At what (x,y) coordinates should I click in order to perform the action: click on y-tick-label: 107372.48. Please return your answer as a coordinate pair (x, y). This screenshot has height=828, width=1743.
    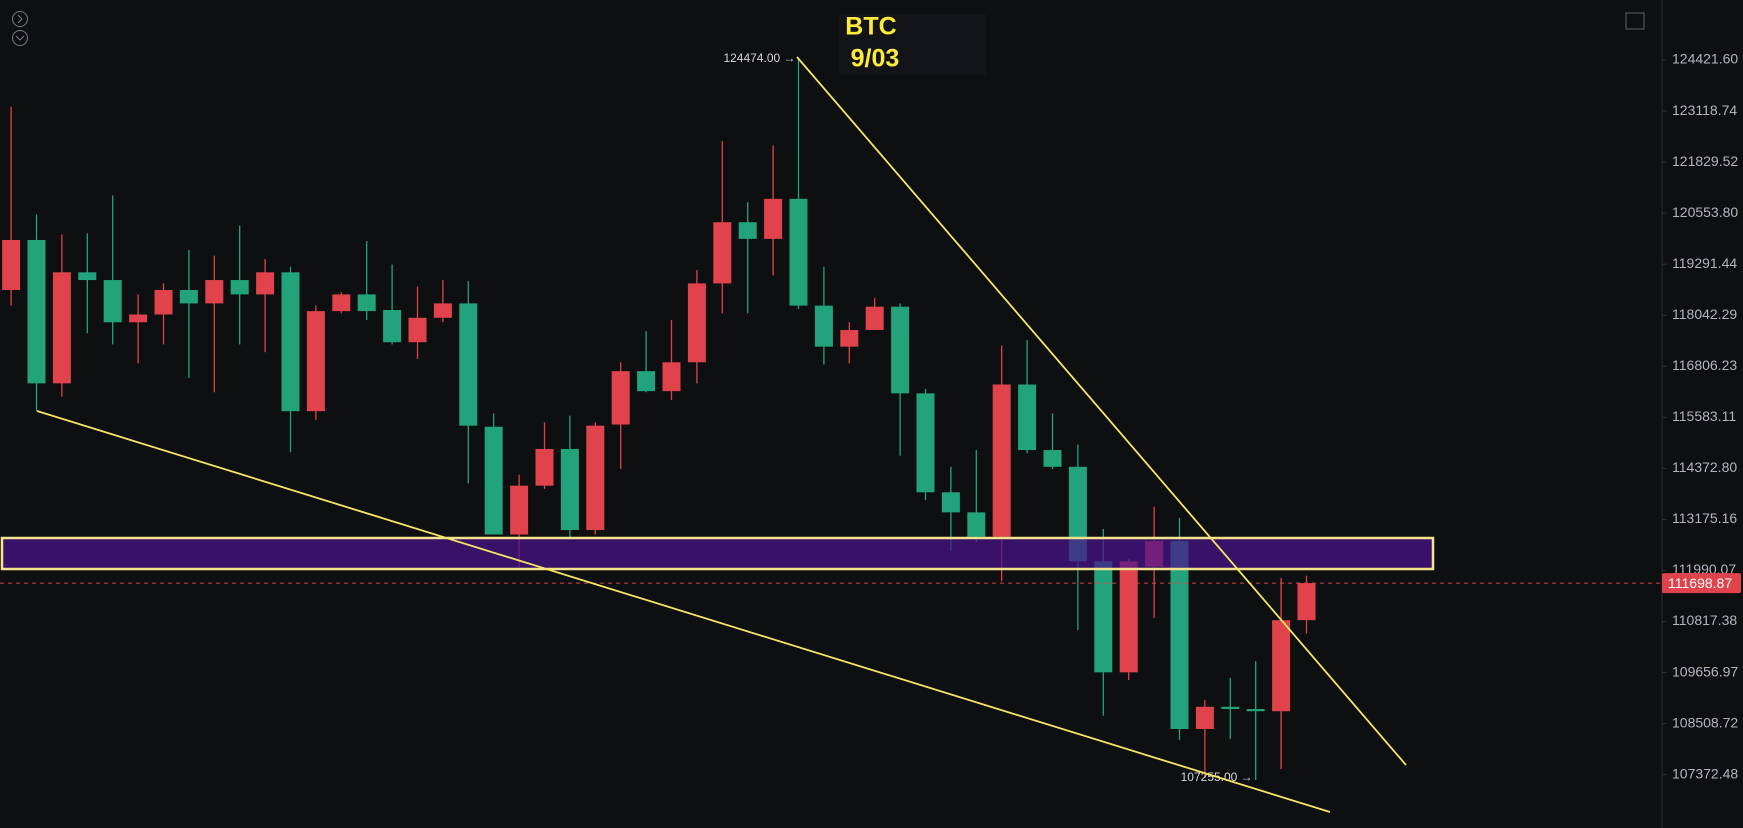
    Looking at the image, I should click on (1705, 773).